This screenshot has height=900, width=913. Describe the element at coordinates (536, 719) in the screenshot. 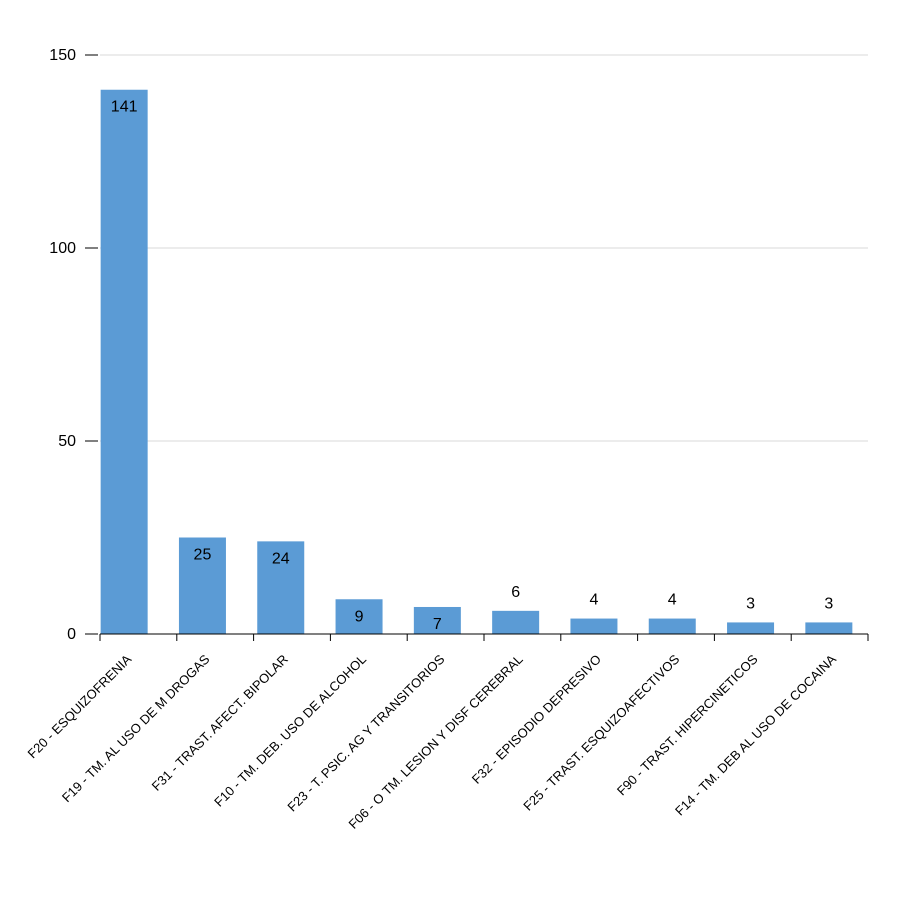

I see `x-category-label: F32 - EPISODIO DEPRESIVO` at that location.